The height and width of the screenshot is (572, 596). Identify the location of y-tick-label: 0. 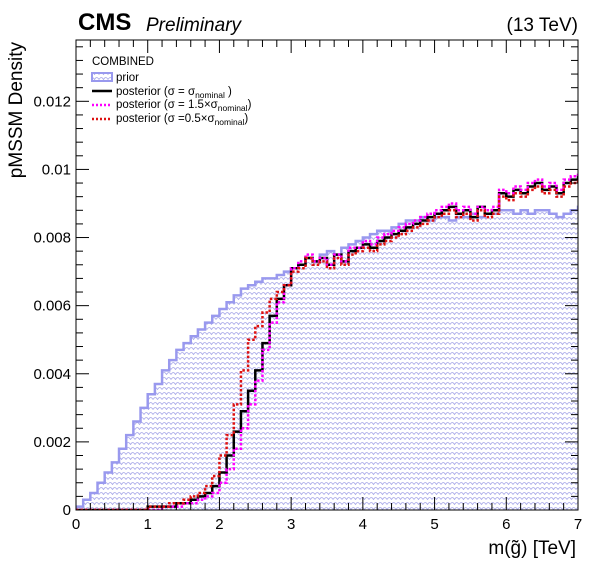
(67, 510).